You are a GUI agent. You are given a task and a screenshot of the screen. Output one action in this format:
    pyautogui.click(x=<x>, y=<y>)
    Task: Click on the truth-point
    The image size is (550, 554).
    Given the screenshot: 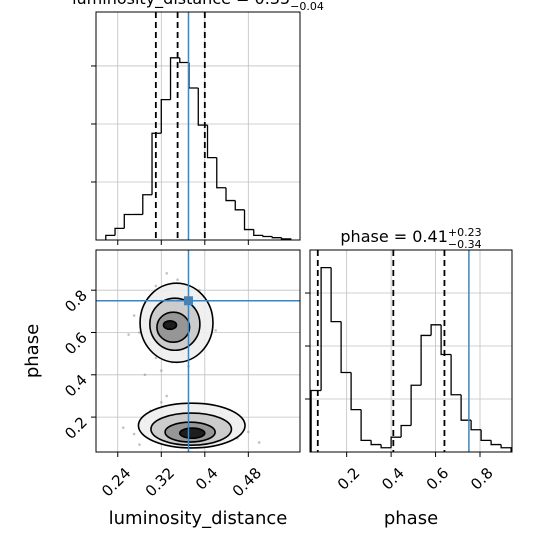 What is the action you would take?
    pyautogui.click(x=188, y=301)
    